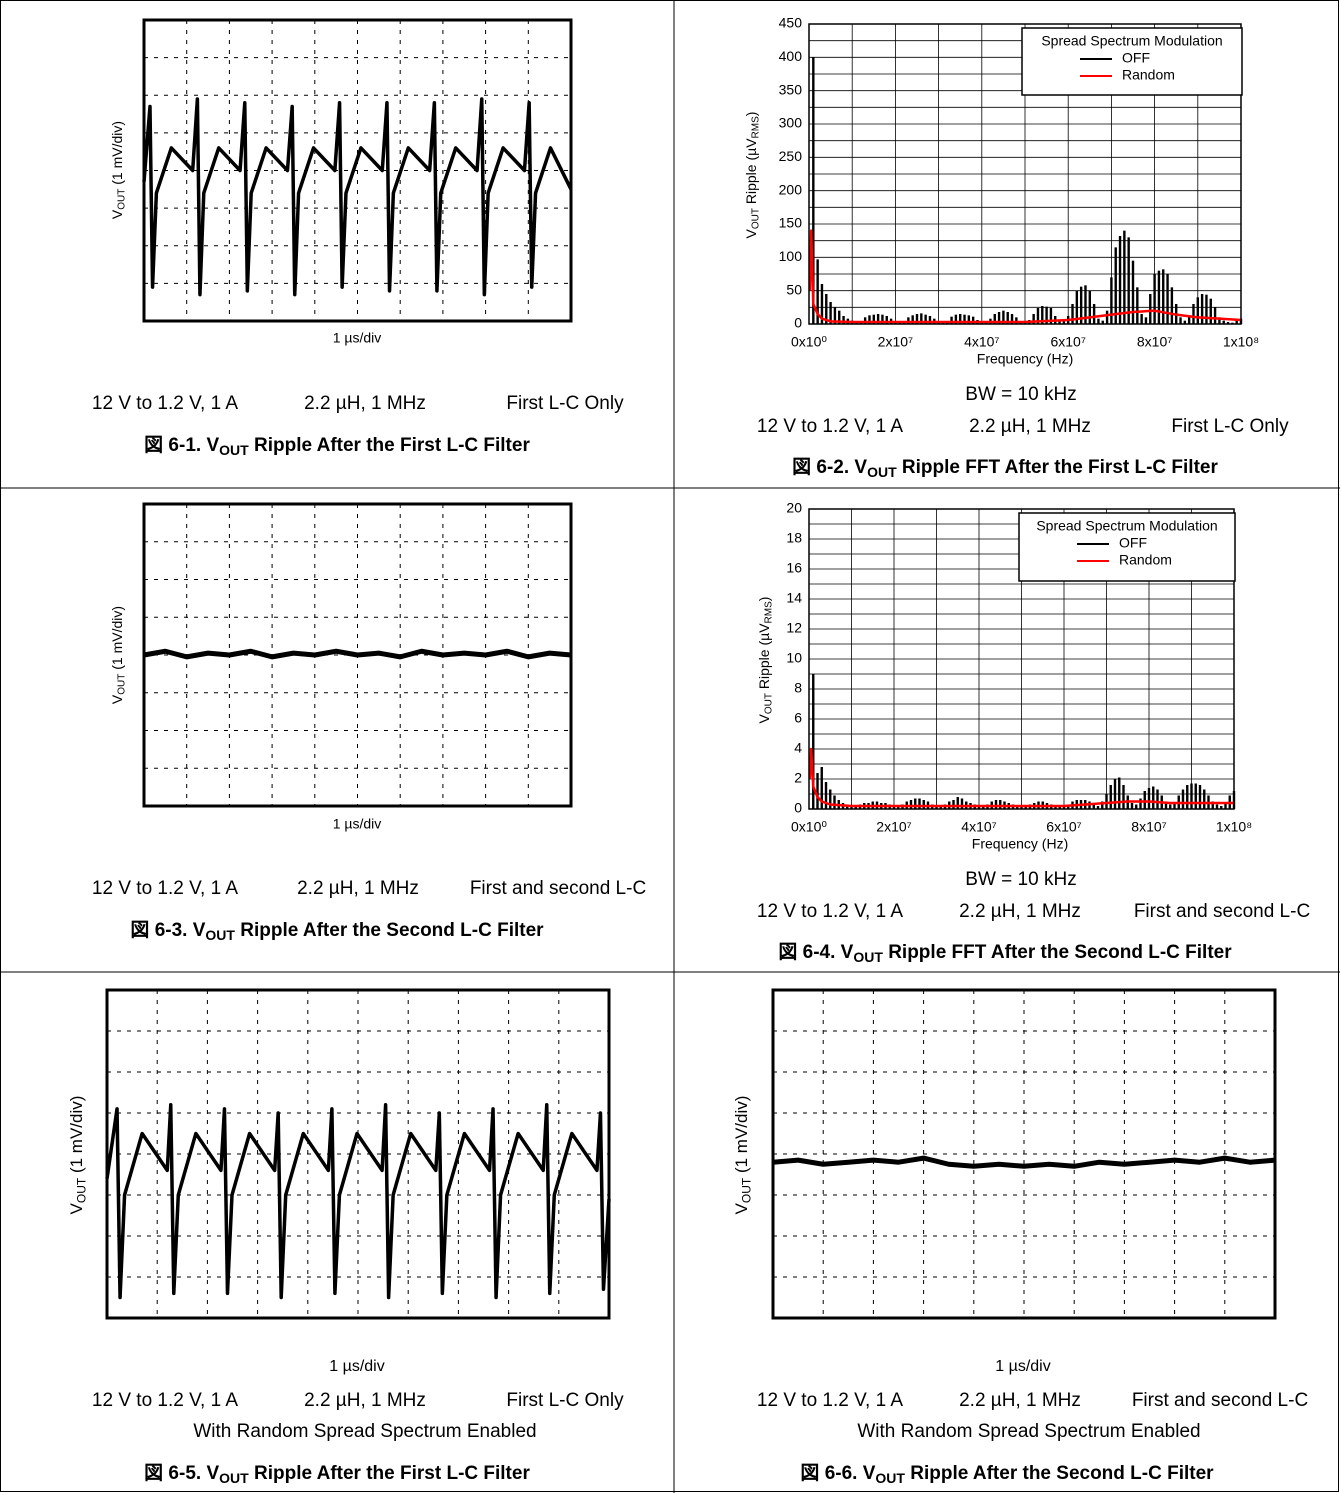  Describe the element at coordinates (798, 688) in the screenshot. I see `y-tick-label: 8` at that location.